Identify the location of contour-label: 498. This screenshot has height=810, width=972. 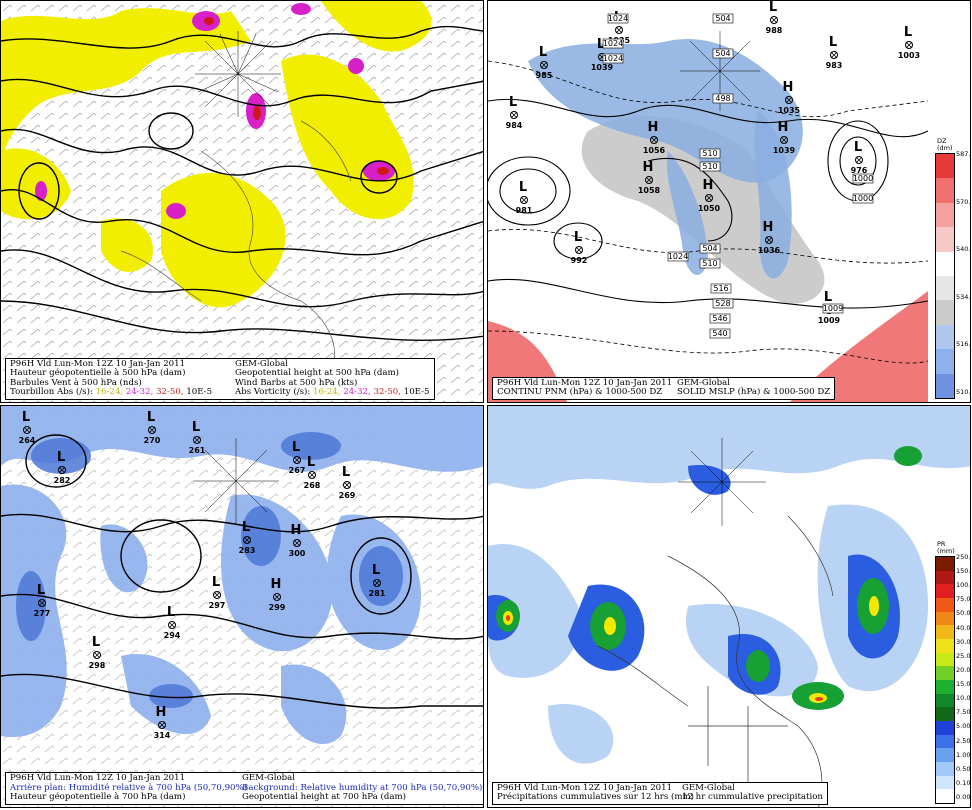
(723, 98).